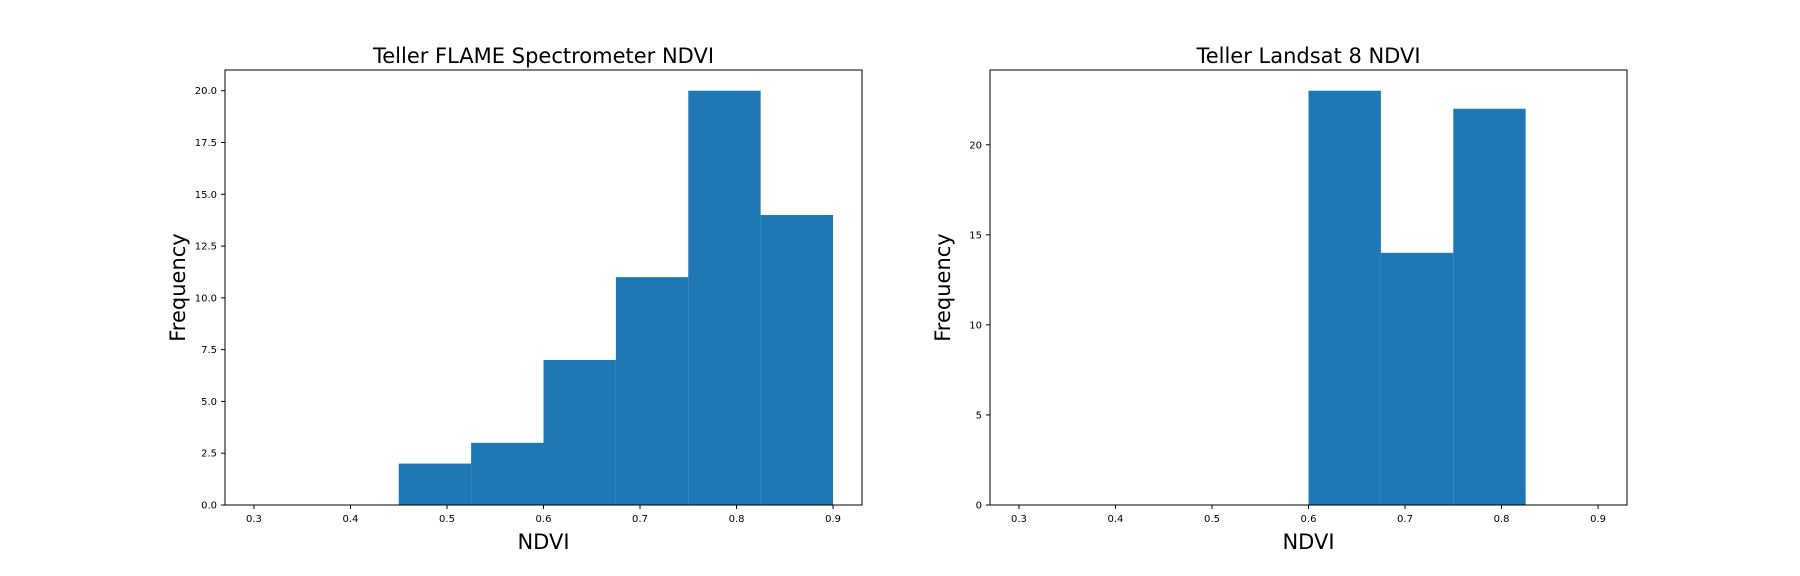 The image size is (1800, 576). What do you see at coordinates (979, 506) in the screenshot?
I see `y-tick-label: 0` at bounding box center [979, 506].